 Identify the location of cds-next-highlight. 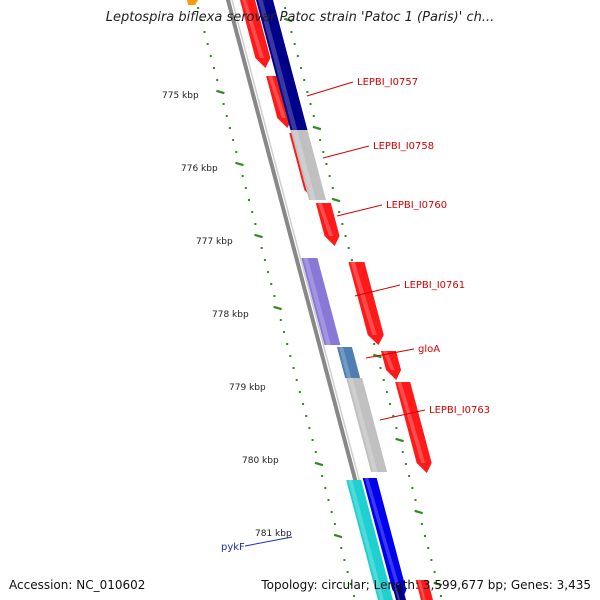
(421, 590).